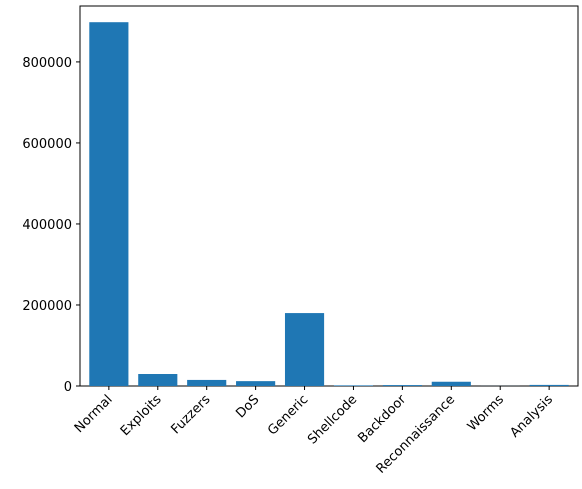 This screenshot has height=489, width=582. Describe the element at coordinates (141, 415) in the screenshot. I see `x-tick-label: Exploits` at that location.